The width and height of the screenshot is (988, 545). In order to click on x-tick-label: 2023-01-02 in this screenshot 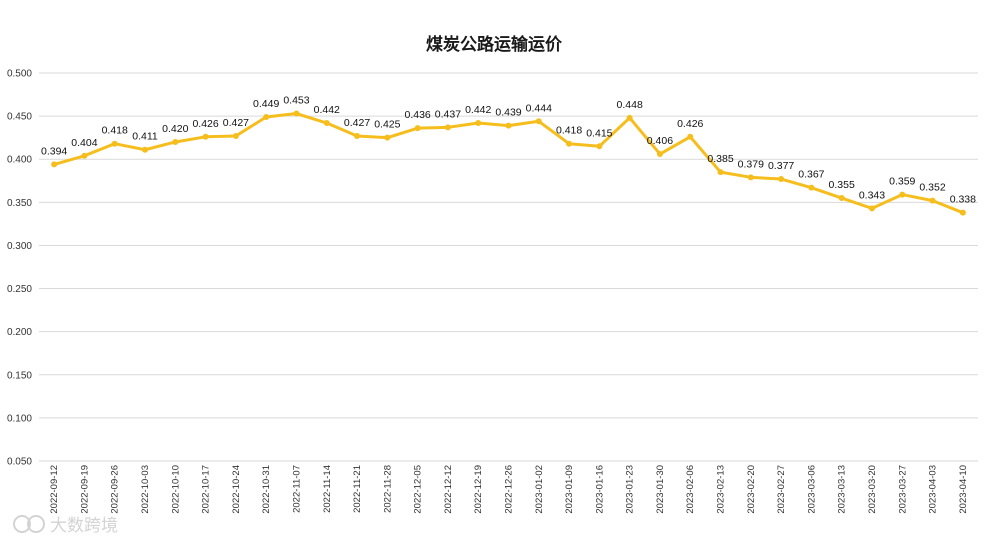, I will do `click(539, 489)`.